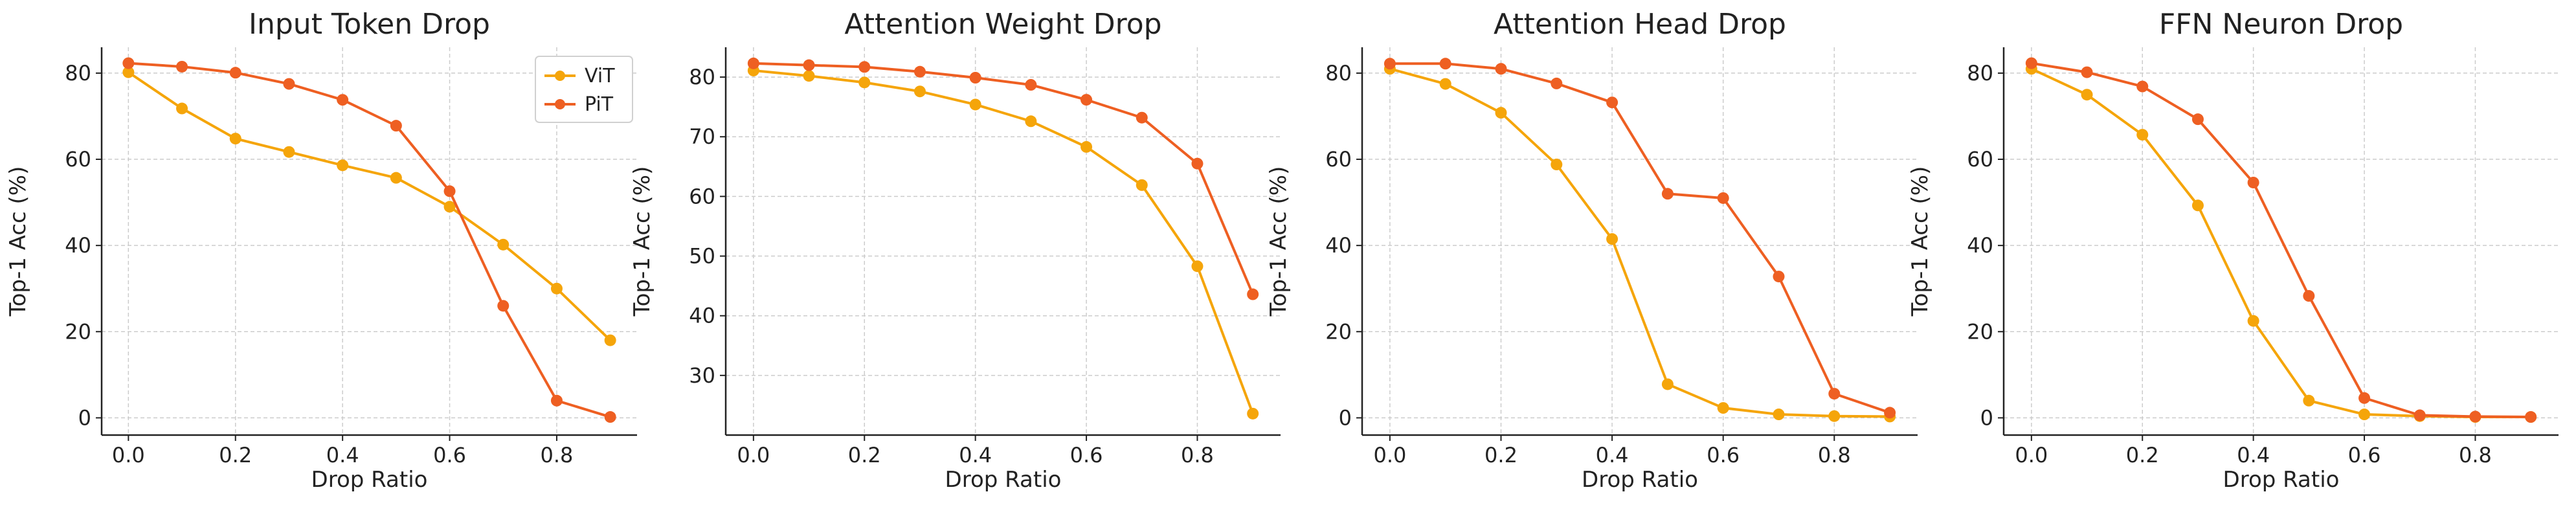  What do you see at coordinates (557, 455) in the screenshot?
I see `x-tick-label: 0.8` at bounding box center [557, 455].